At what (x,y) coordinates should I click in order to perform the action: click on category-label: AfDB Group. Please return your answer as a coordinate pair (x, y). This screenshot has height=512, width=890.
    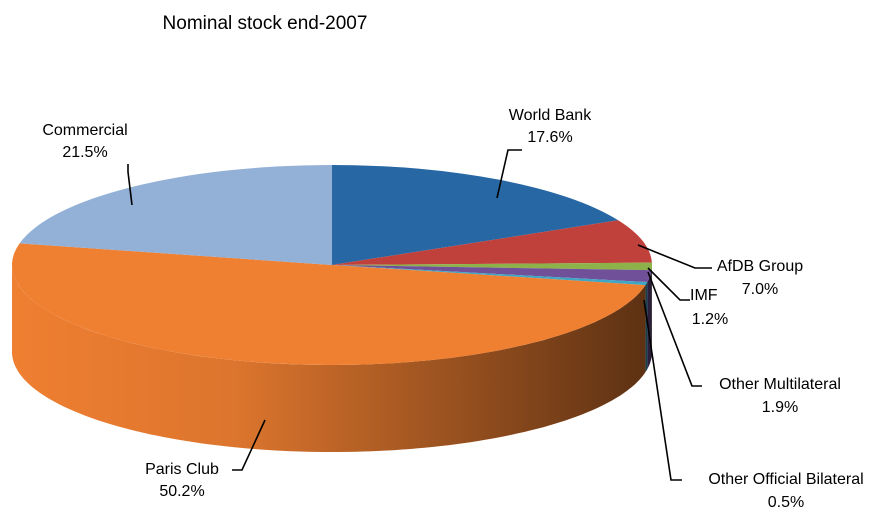
    Looking at the image, I should click on (760, 266).